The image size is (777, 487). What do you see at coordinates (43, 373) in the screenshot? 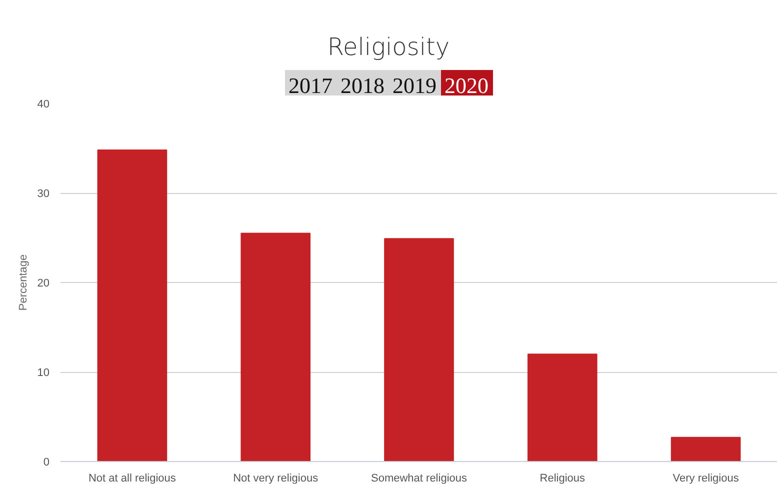
I see `y-tick-label: 10` at bounding box center [43, 373].